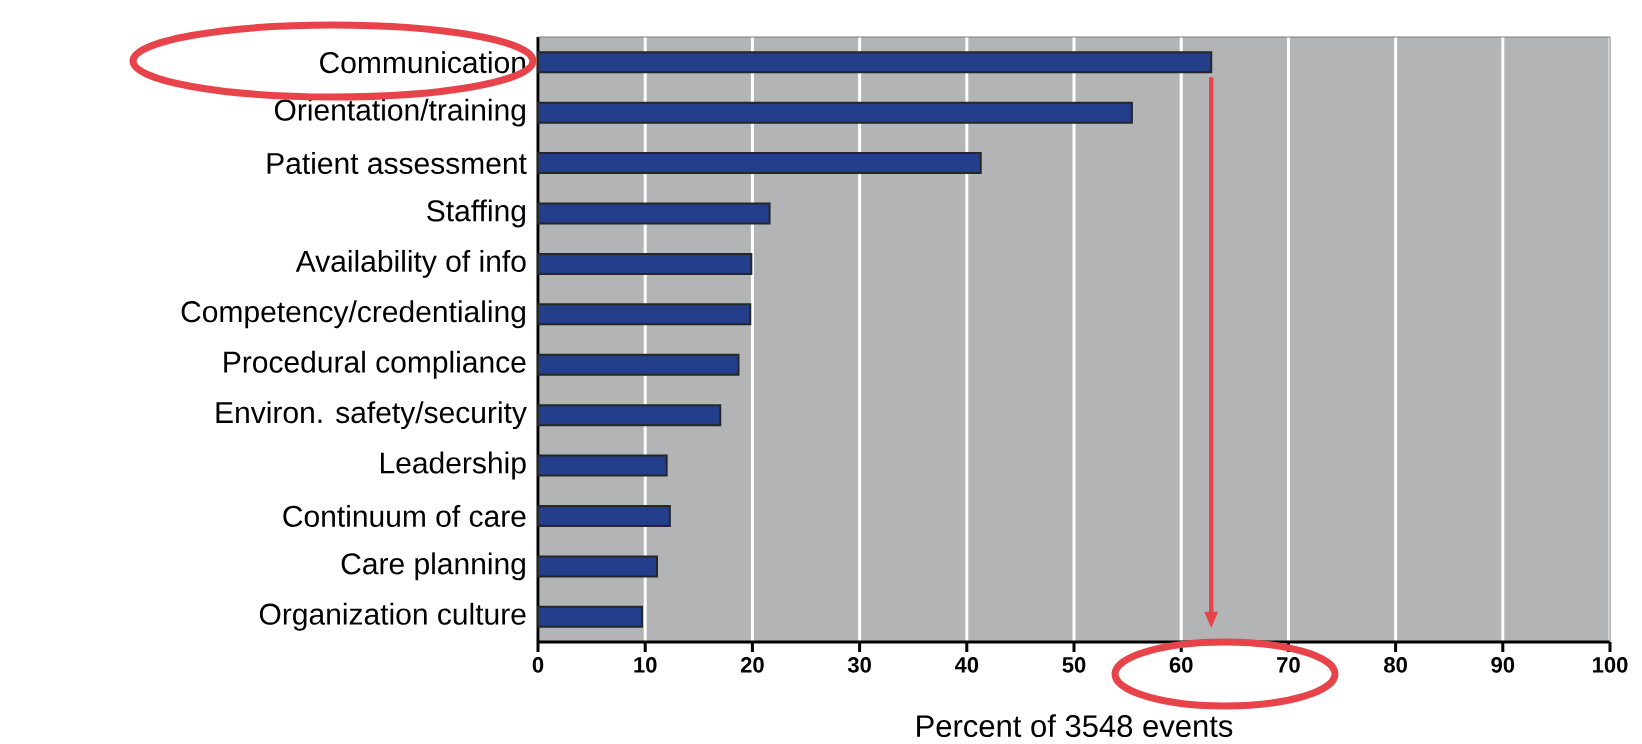 This screenshot has width=1642, height=744. I want to click on y-tick-label: Competency/credentialing, so click(353, 314).